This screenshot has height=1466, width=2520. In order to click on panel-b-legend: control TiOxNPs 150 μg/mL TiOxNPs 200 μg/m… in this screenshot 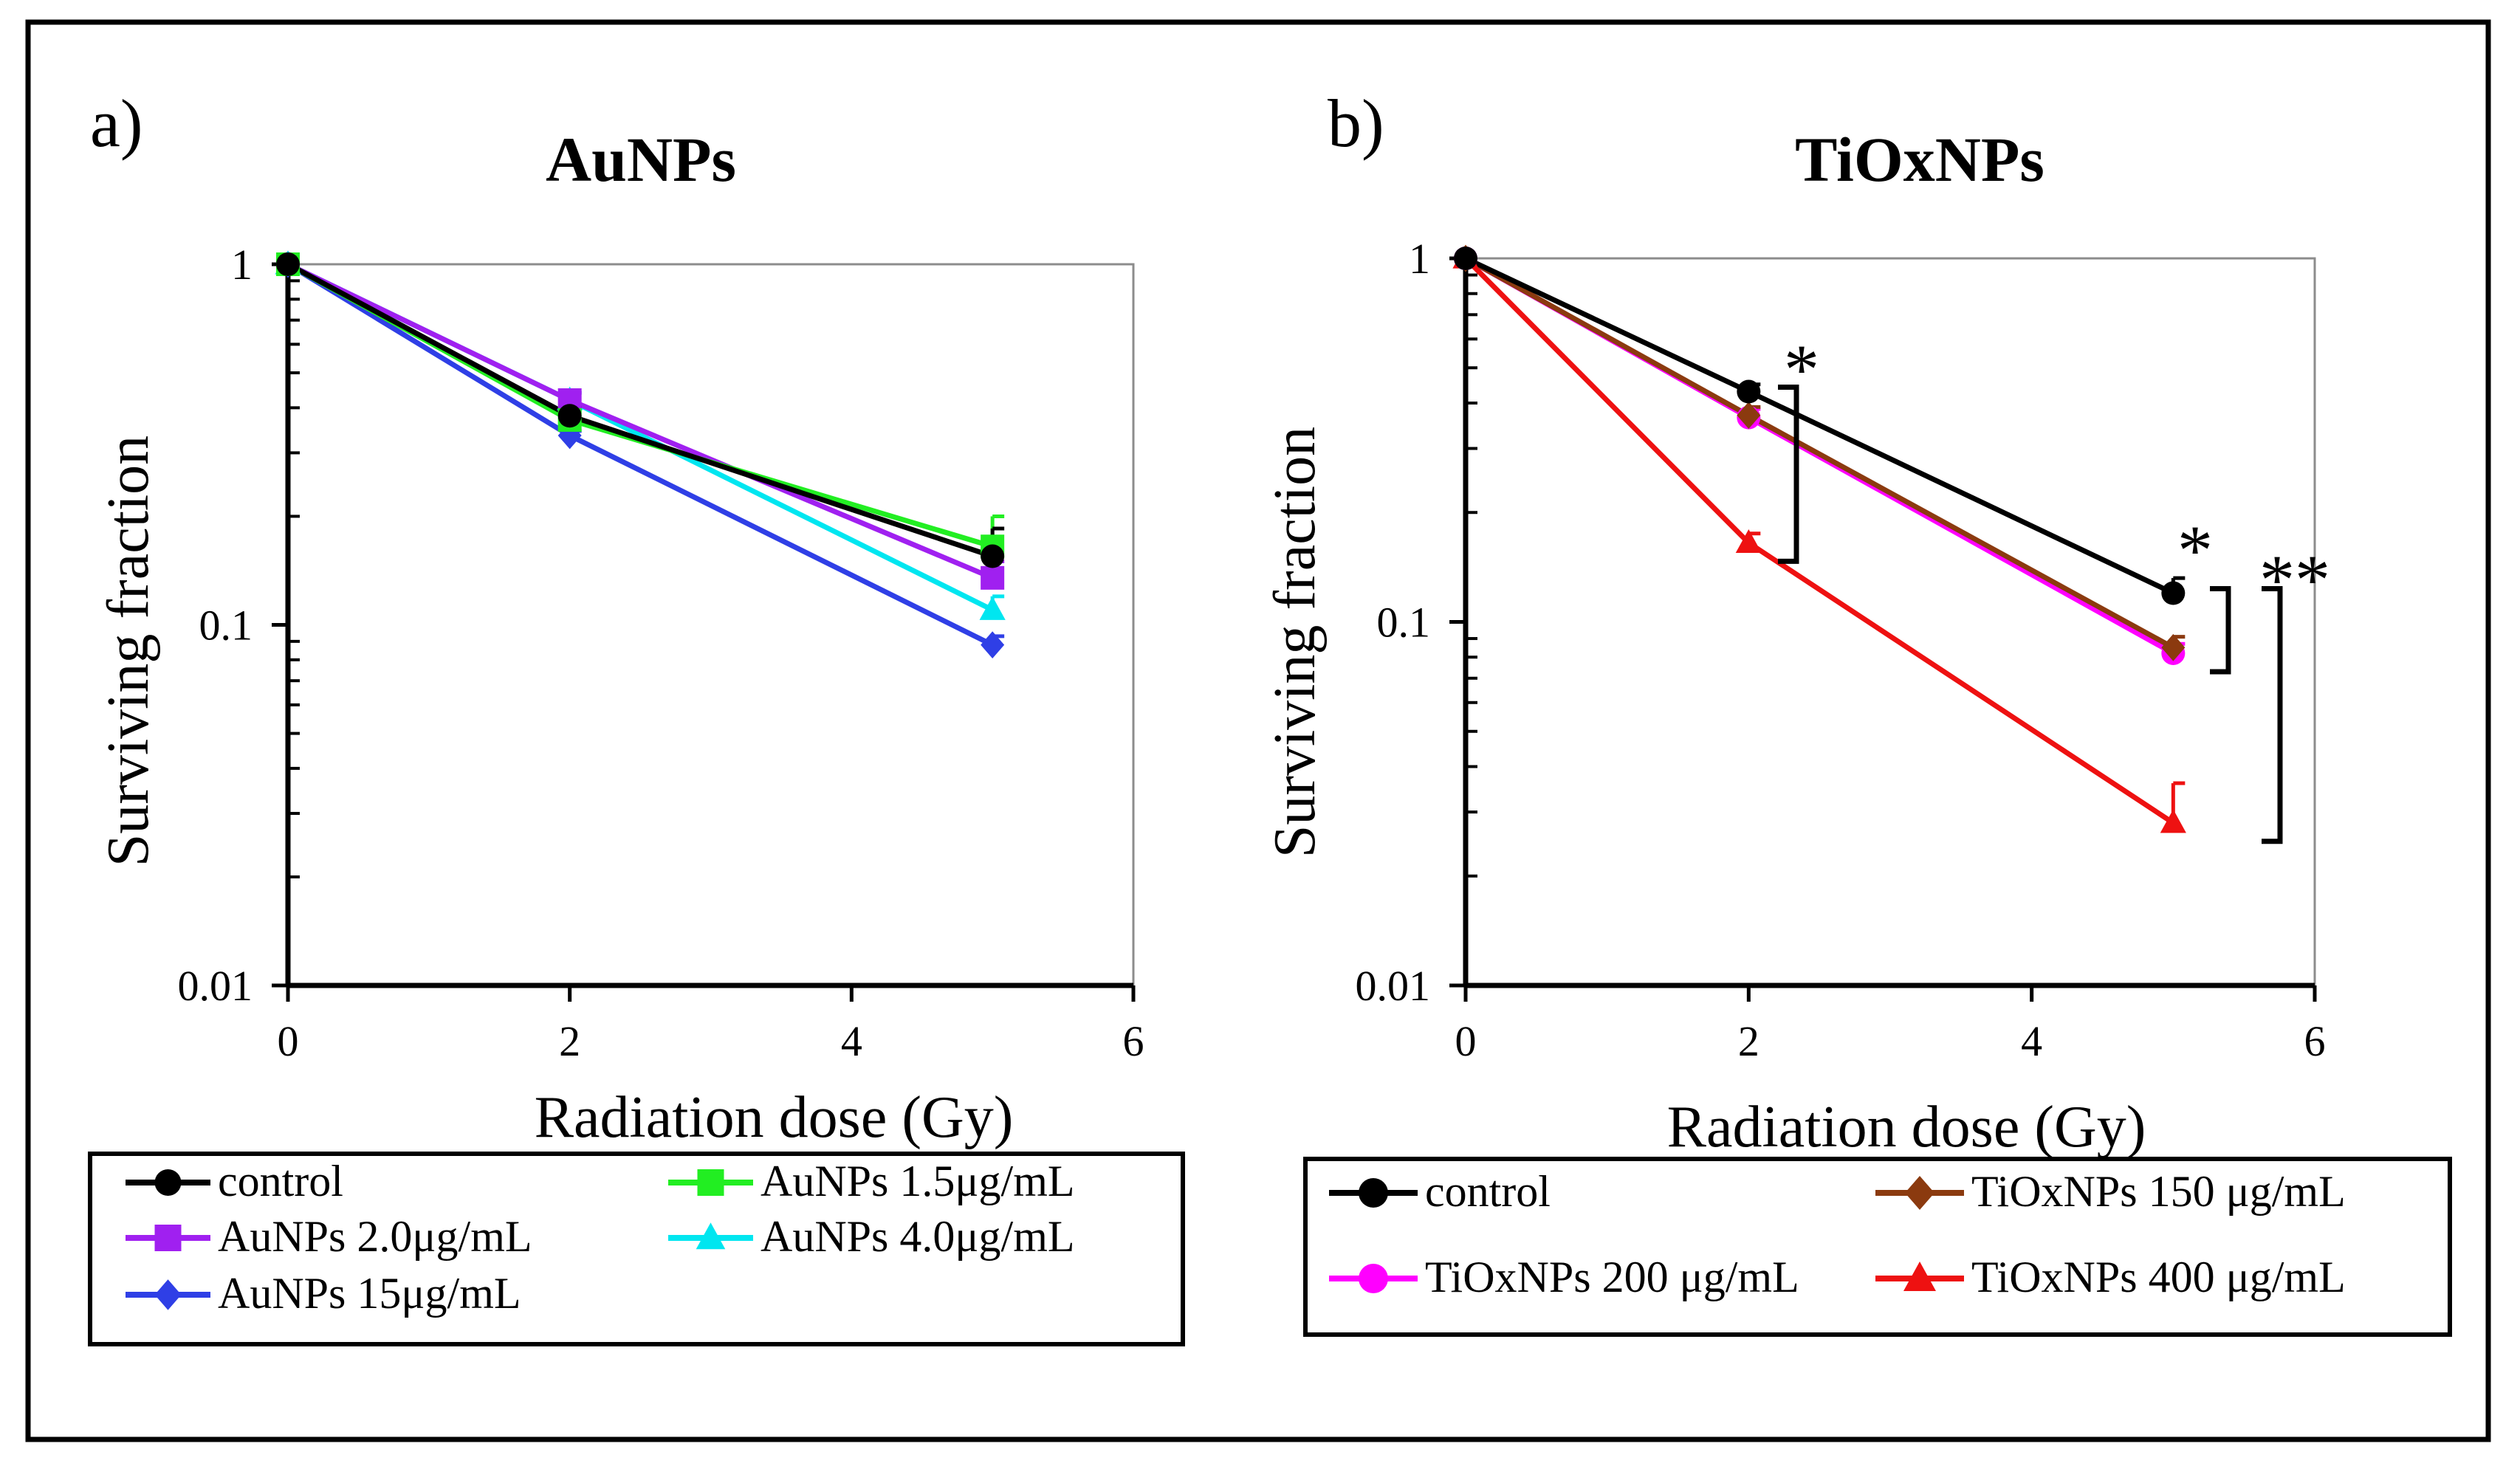, I will do `click(1878, 1247)`.